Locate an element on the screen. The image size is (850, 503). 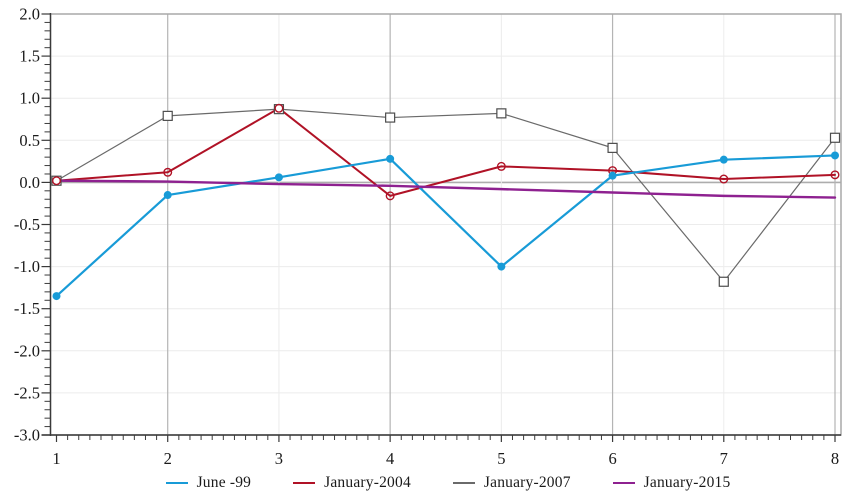
legend-item-january-2004: January-2004 is located at coordinates (352, 483).